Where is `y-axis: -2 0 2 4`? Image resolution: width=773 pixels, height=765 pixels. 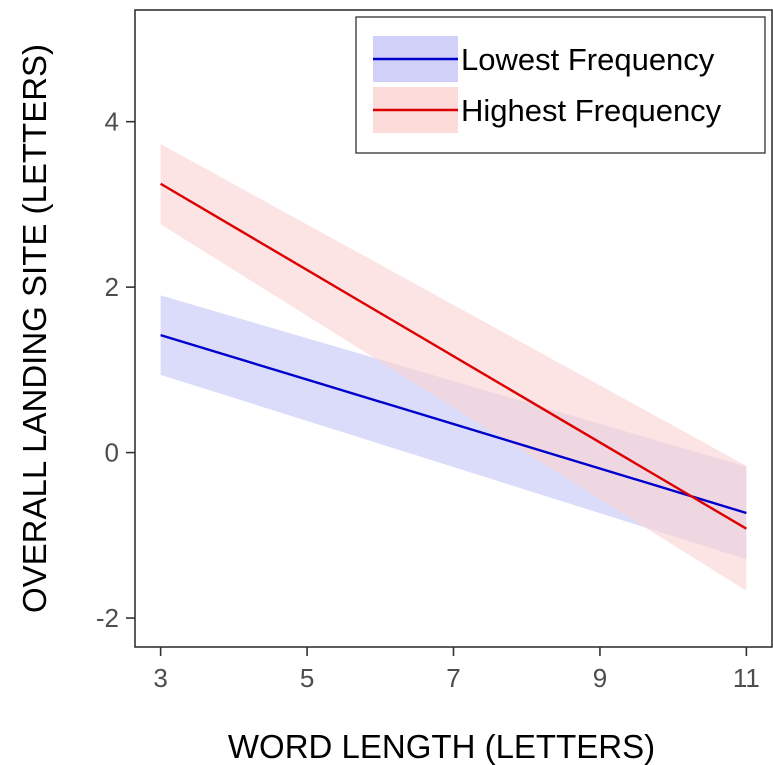 y-axis: -2 0 2 4 is located at coordinates (115, 370).